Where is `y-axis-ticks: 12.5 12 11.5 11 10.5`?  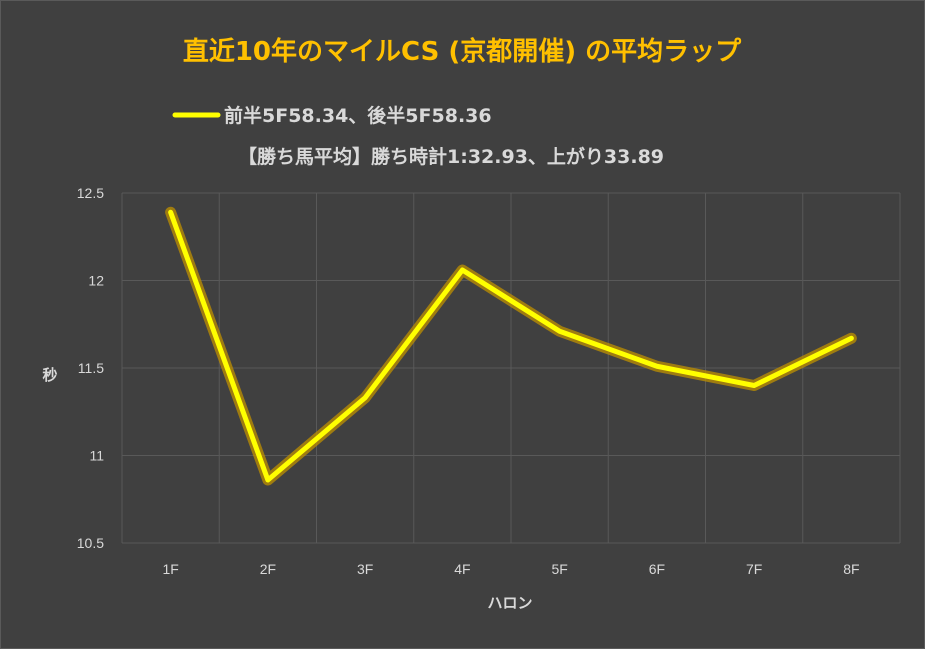
y-axis-ticks: 12.5 12 11.5 11 10.5 is located at coordinates (90, 368).